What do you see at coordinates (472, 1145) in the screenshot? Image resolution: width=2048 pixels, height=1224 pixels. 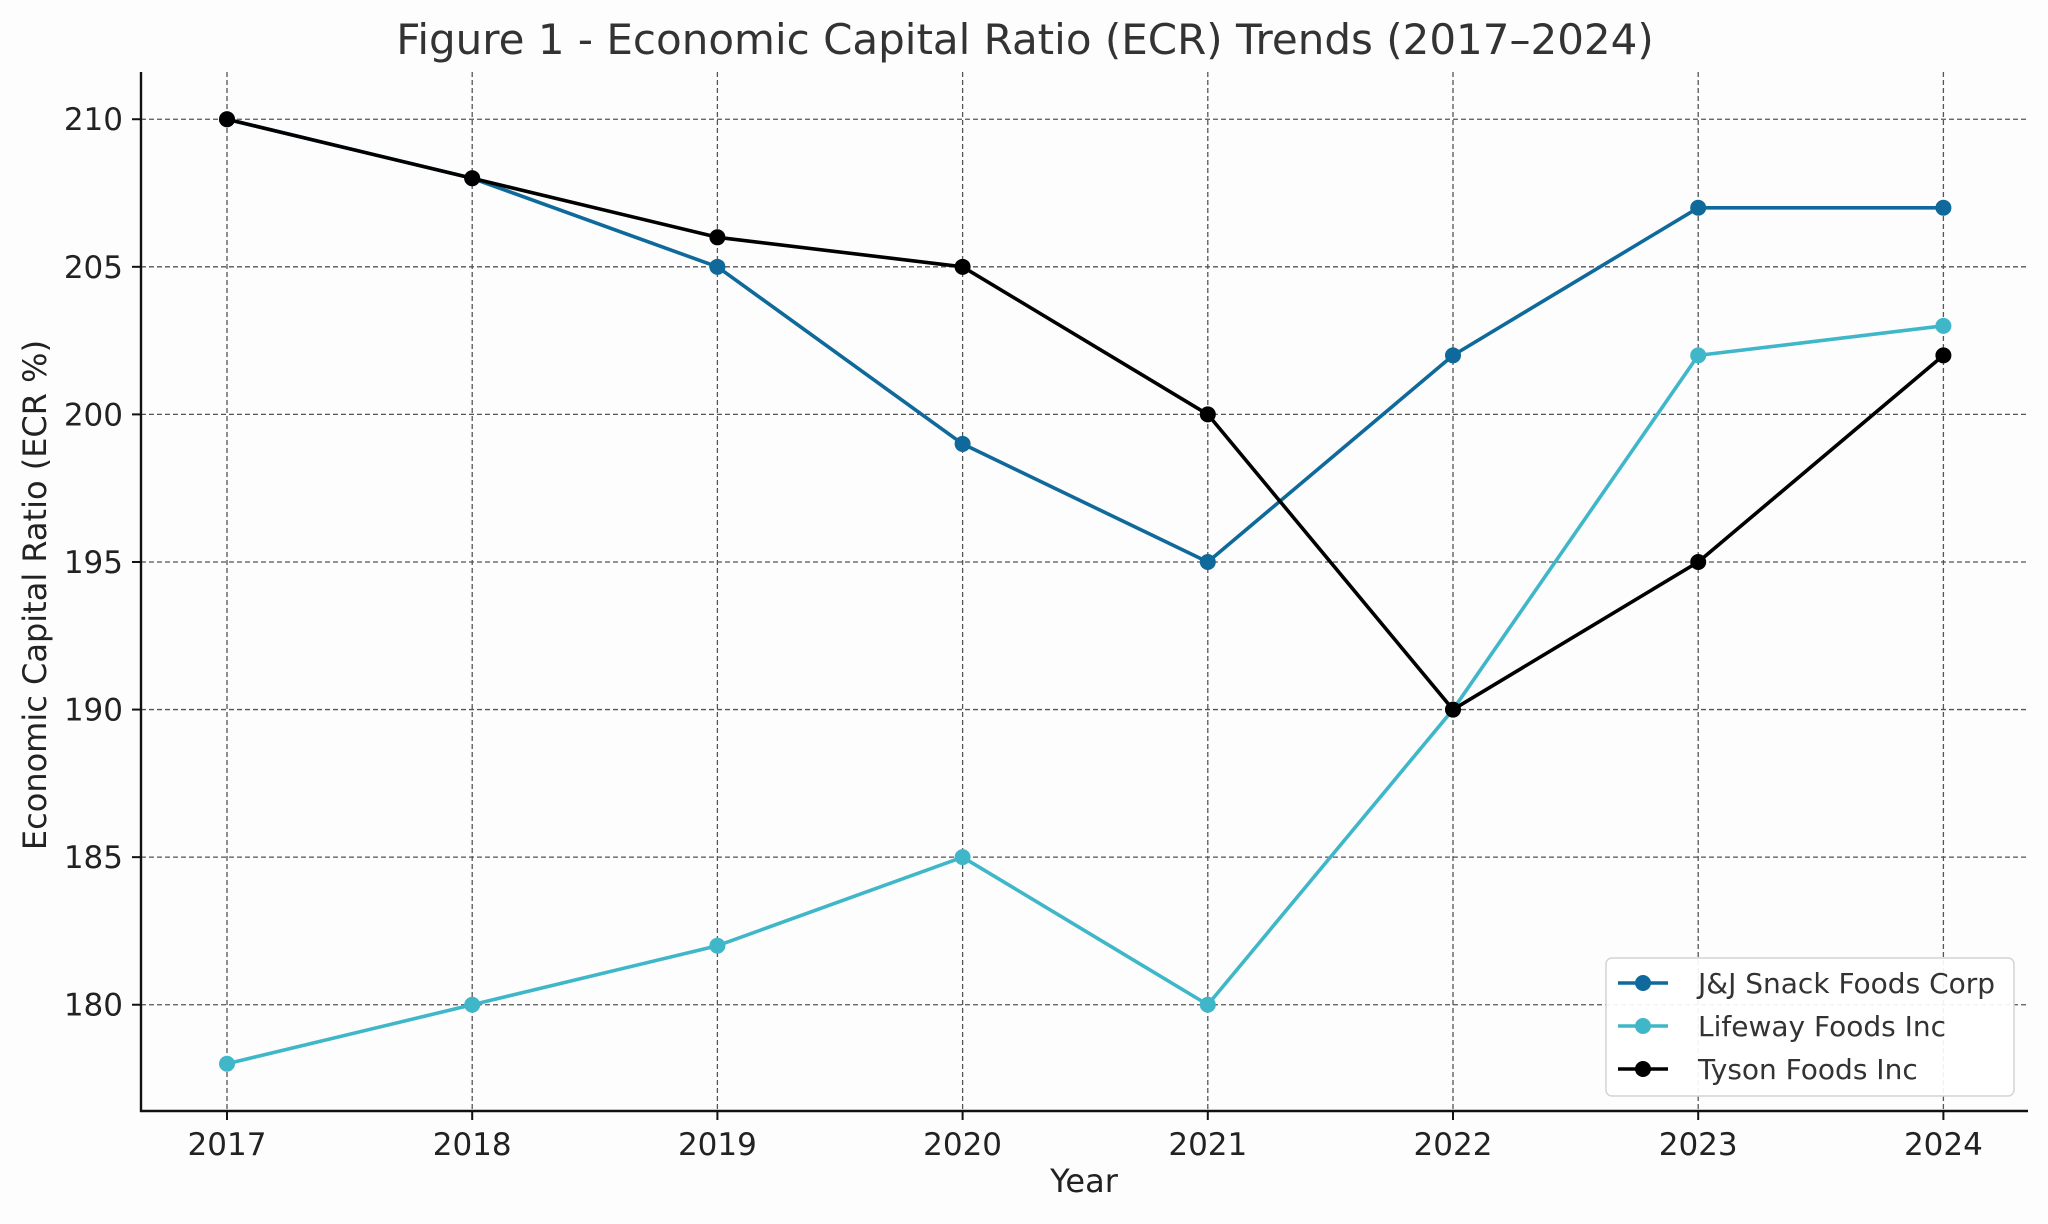 I see `x-tick-label: 2018` at bounding box center [472, 1145].